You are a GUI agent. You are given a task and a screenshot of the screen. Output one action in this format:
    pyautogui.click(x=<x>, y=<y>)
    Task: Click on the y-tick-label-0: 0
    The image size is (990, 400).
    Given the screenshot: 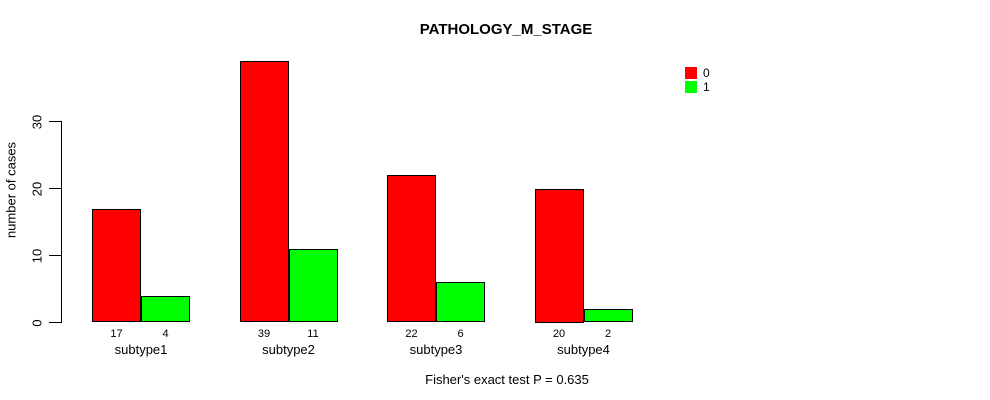 What is the action you would take?
    pyautogui.click(x=37, y=322)
    